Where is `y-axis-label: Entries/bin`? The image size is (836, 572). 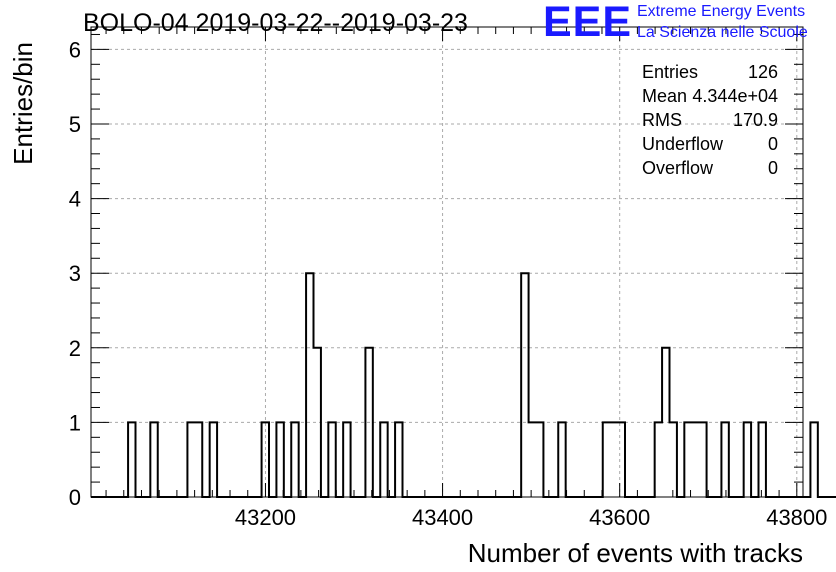 y-axis-label: Entries/bin is located at coordinates (23, 103).